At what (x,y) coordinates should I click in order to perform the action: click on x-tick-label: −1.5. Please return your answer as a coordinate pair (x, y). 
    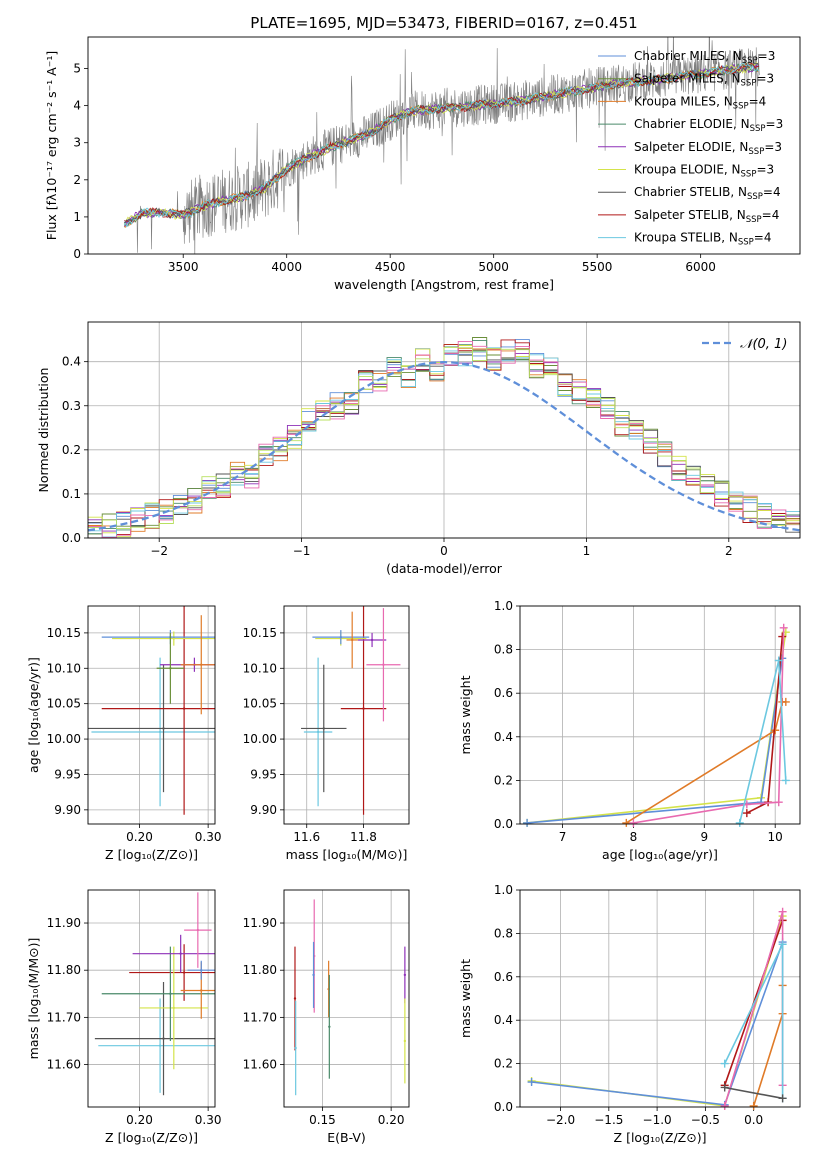
    Looking at the image, I should click on (608, 1120).